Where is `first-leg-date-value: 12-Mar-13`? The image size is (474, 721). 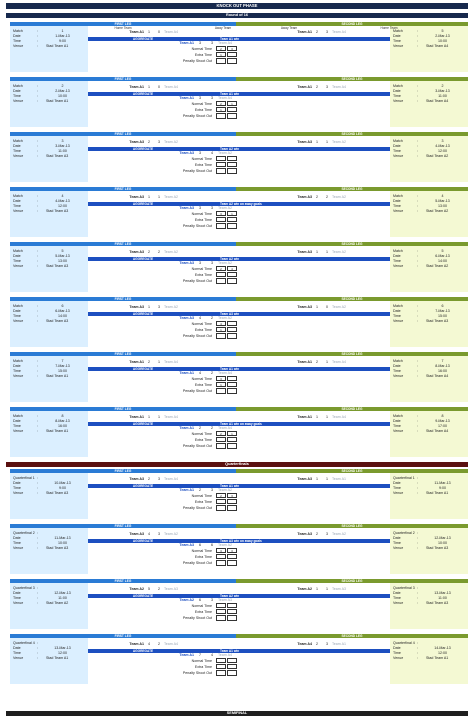 first-leg-date-value: 12-Mar-13 is located at coordinates (62, 593).